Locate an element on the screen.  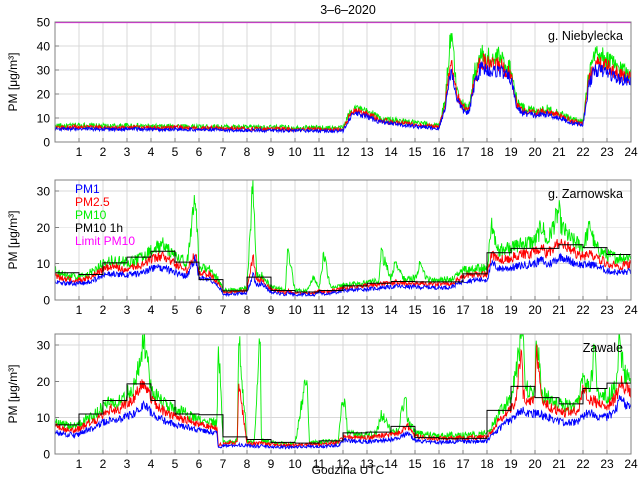
figure-title: 3–6–2020 is located at coordinates (348, 10).